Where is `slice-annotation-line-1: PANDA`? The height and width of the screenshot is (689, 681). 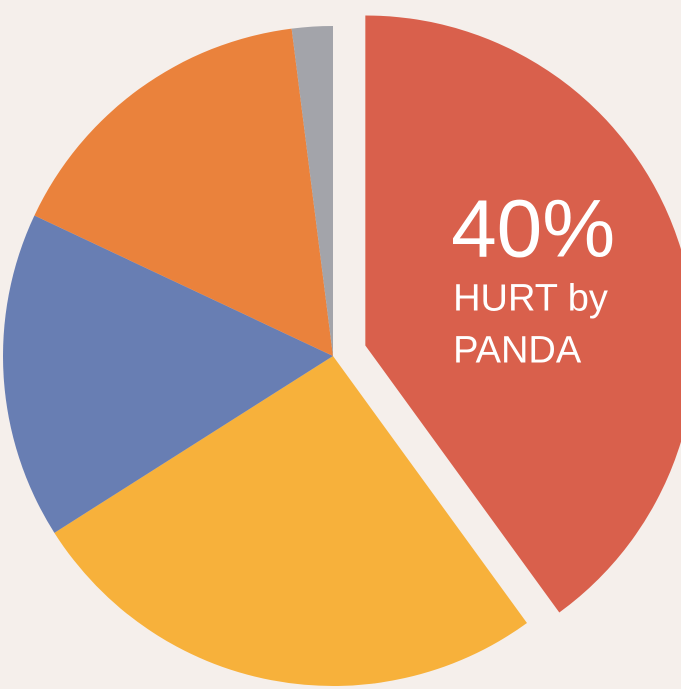 slice-annotation-line-1: PANDA is located at coordinates (517, 350).